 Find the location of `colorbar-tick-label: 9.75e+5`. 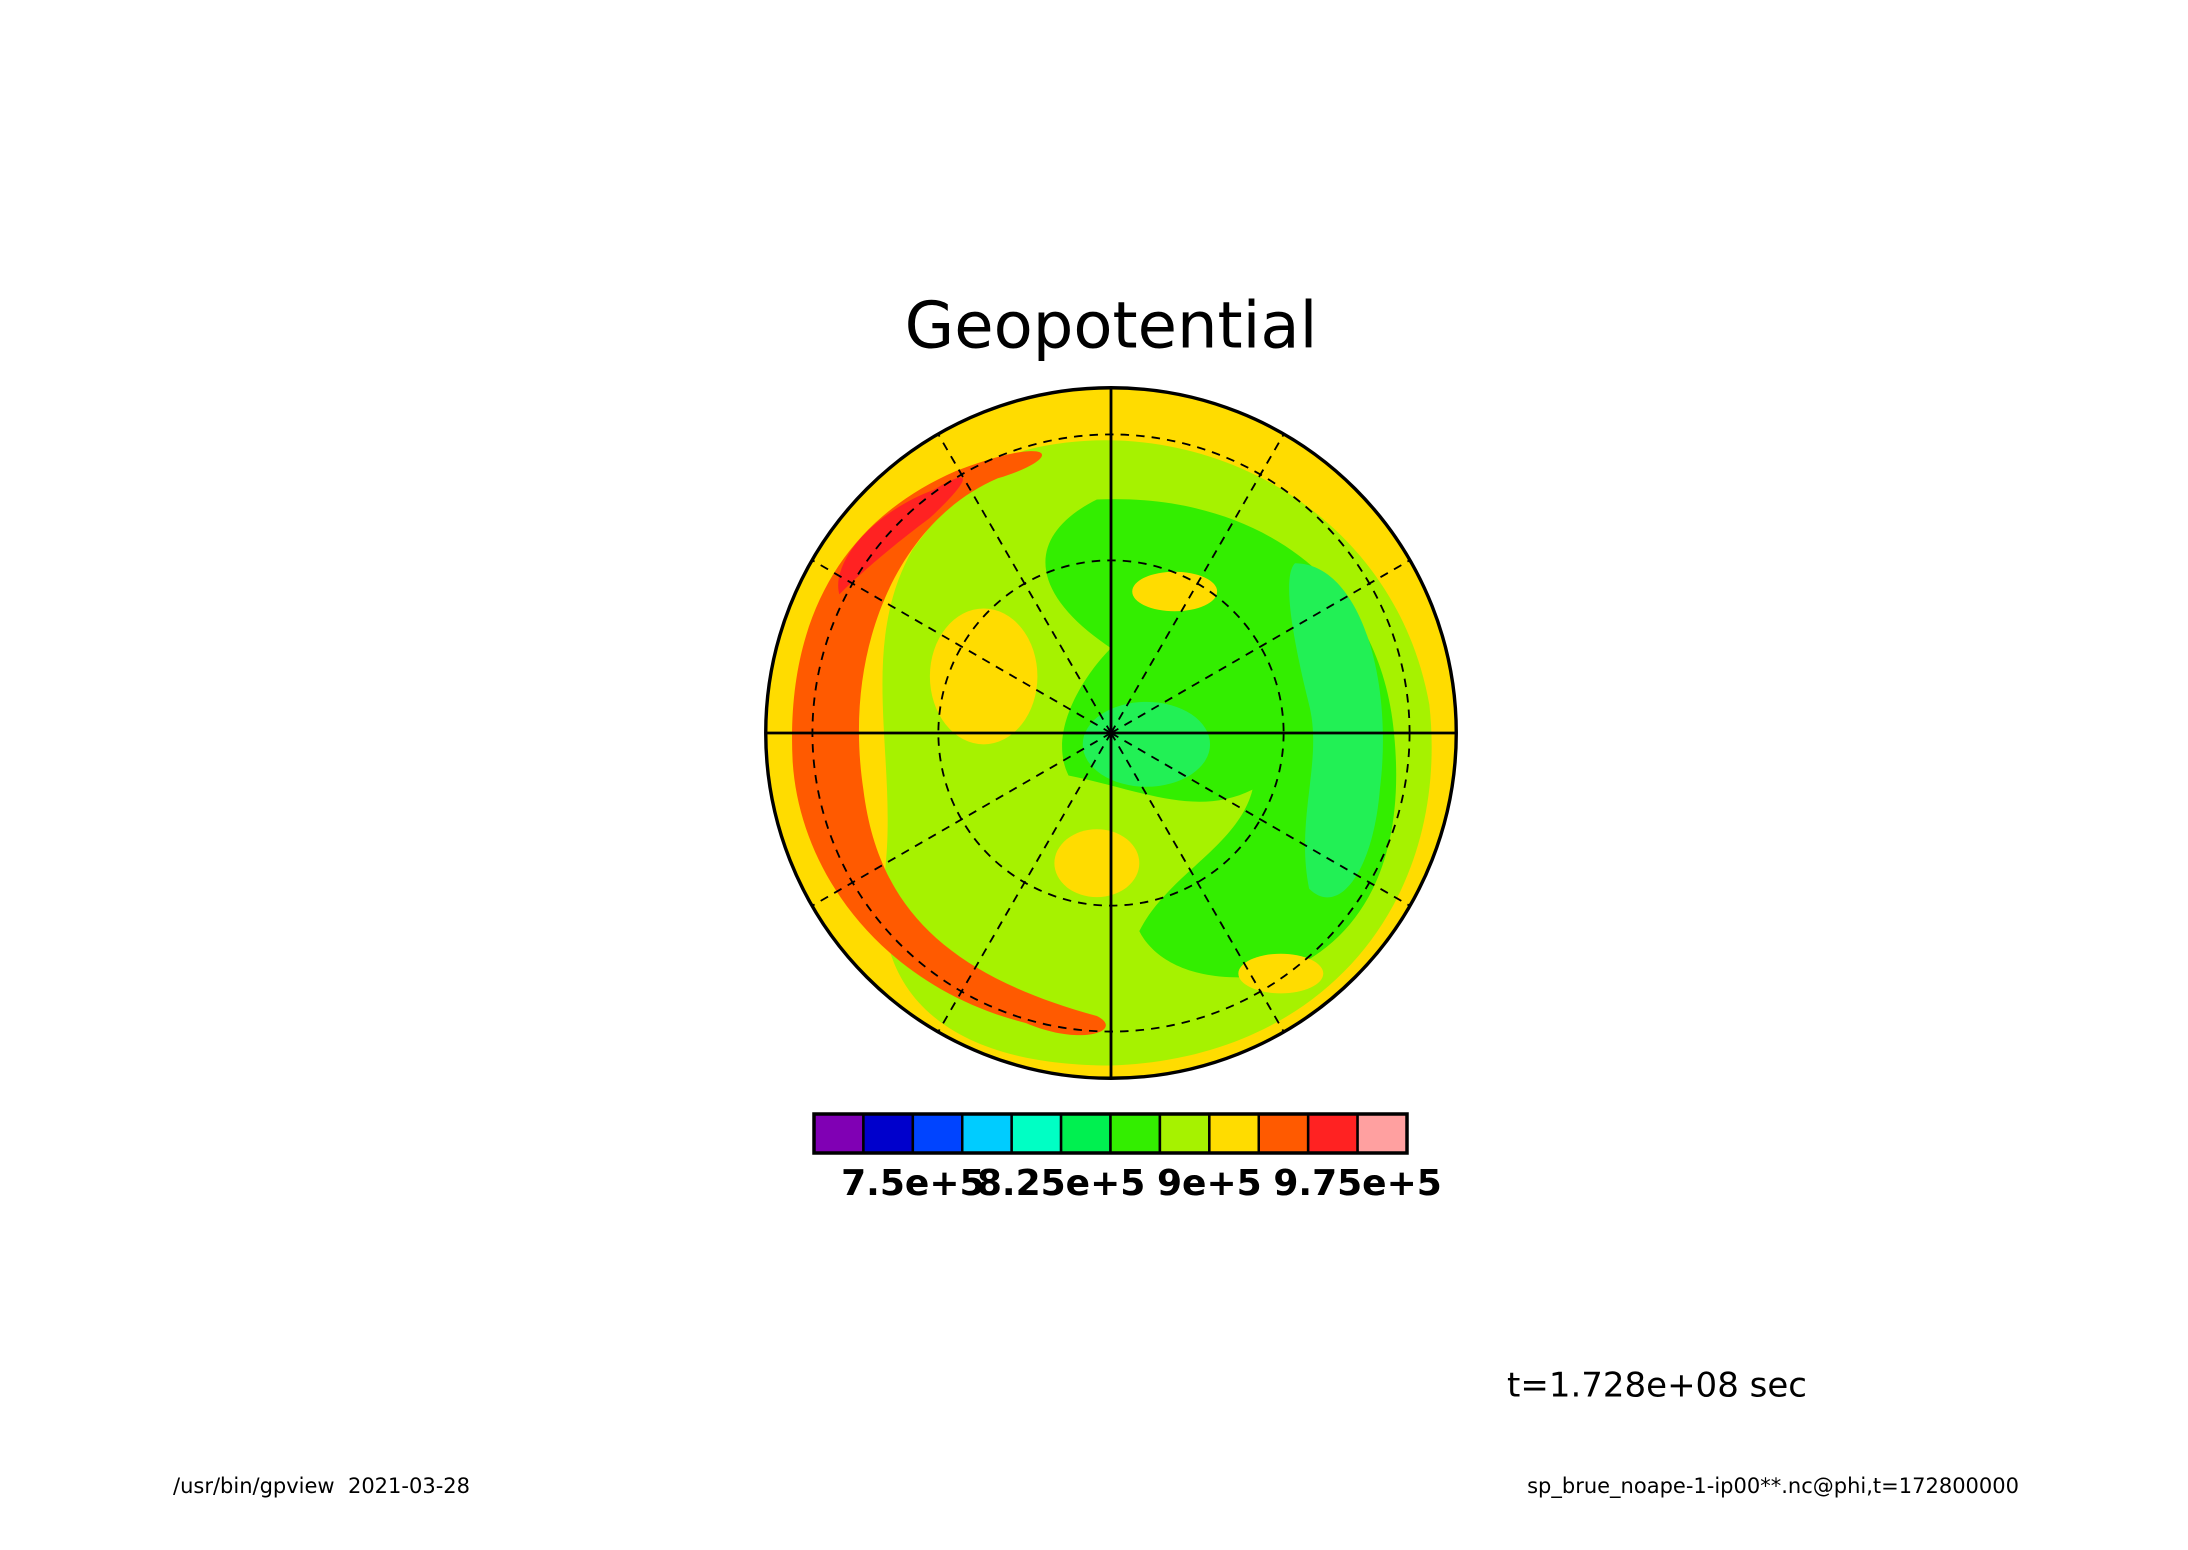

colorbar-tick-label: 9.75e+5 is located at coordinates (1357, 1183).